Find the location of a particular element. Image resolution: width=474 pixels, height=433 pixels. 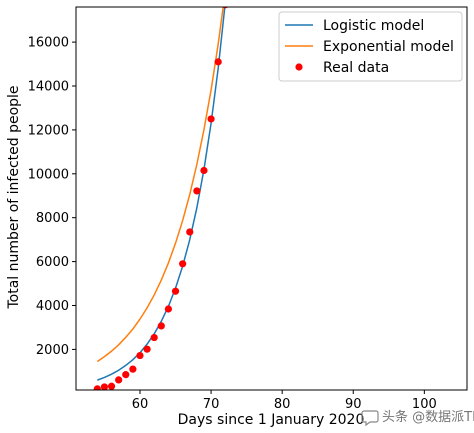

x-tick-label: 60 is located at coordinates (140, 404).